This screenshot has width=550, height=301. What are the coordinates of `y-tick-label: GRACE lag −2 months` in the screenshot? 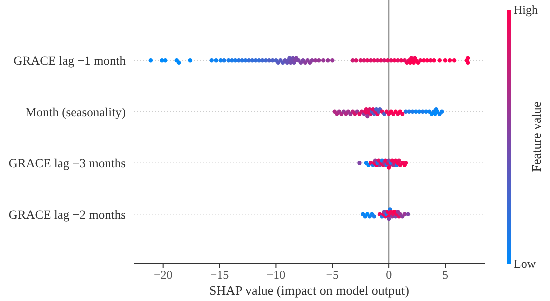 It's located at (67, 215).